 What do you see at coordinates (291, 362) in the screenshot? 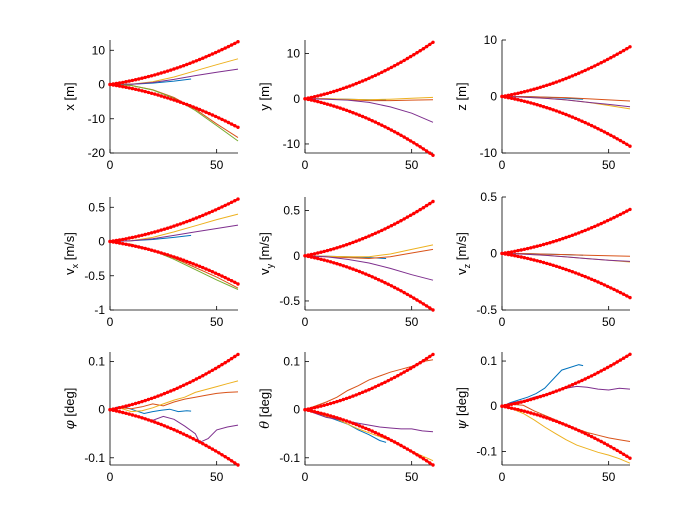
I see `y-tick-label: 0.1` at bounding box center [291, 362].